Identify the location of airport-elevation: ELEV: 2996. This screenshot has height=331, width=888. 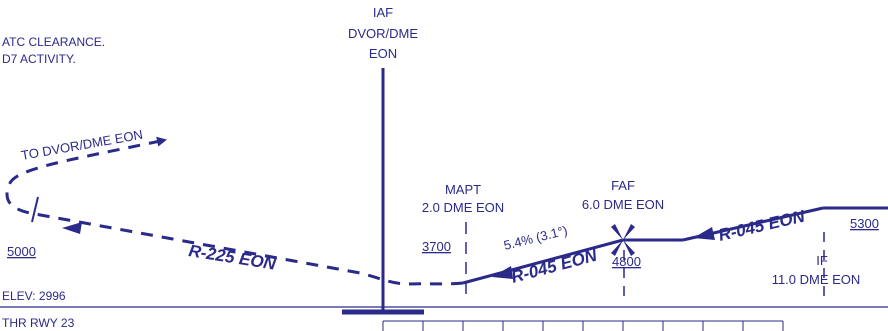
(34, 296).